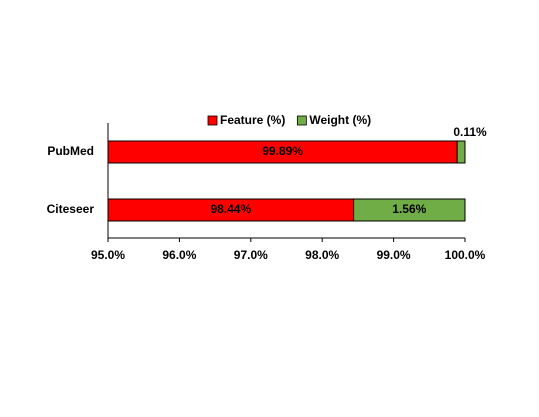  Describe the element at coordinates (230, 209) in the screenshot. I see `data-label: 98.44%` at that location.